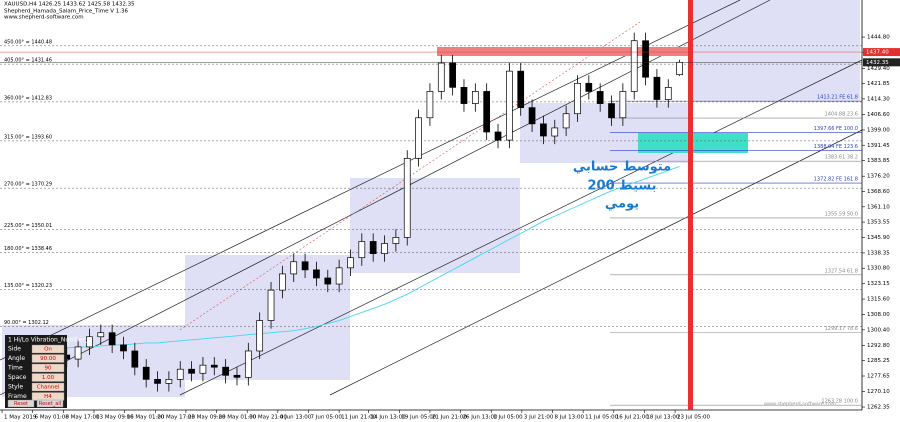 This screenshot has width=900, height=422. What do you see at coordinates (878, 130) in the screenshot?
I see `y-tick-label: 1399.00` at bounding box center [878, 130].